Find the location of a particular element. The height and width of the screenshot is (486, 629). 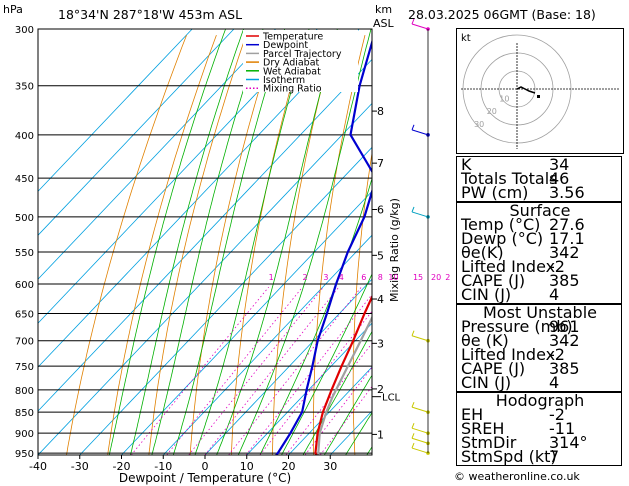

row-key: CIN (J) is located at coordinates (486, 294).